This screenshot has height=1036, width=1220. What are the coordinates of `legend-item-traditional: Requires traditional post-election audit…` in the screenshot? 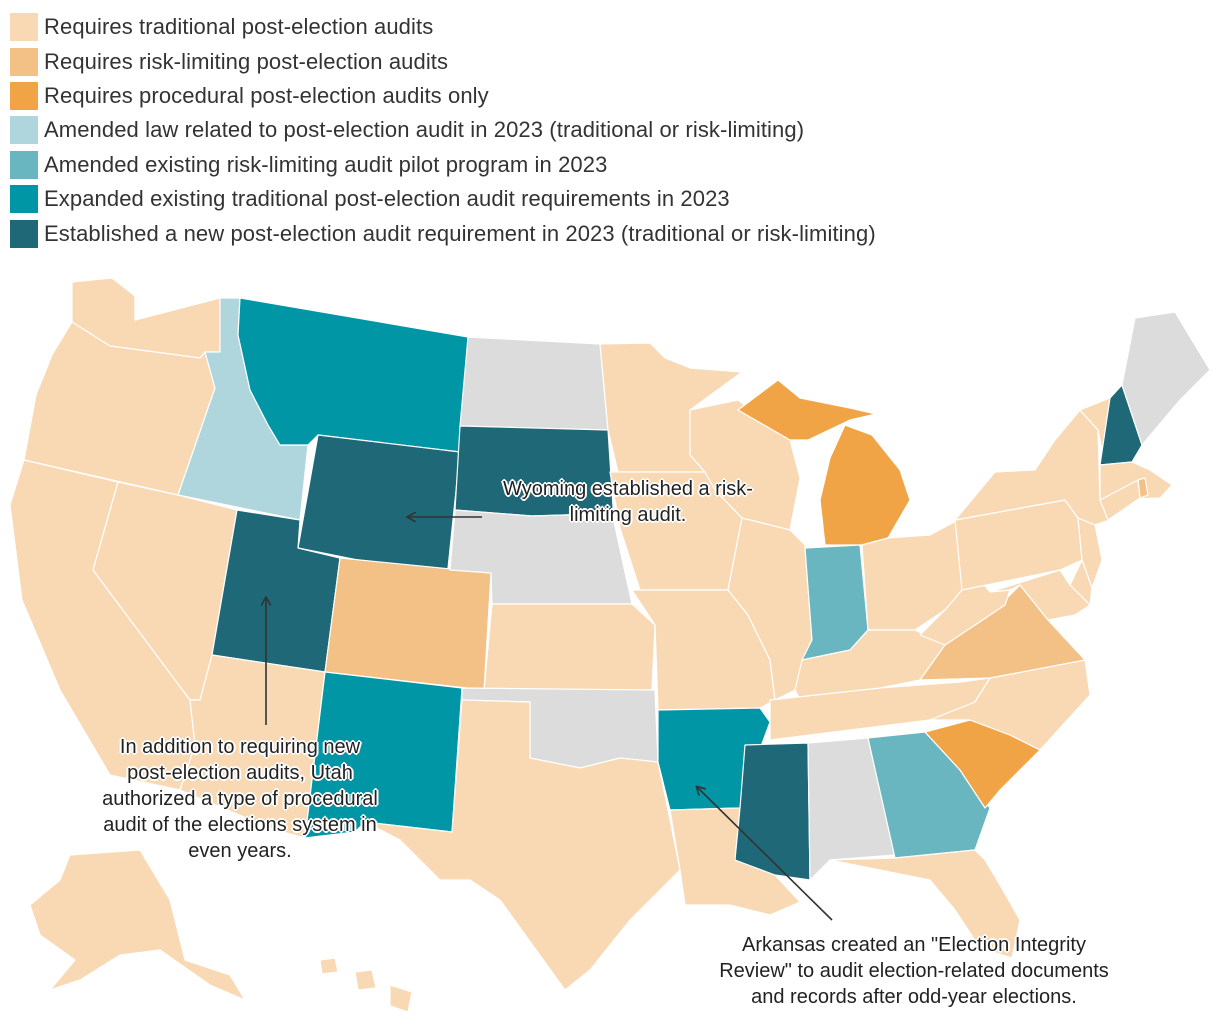 It's located at (443, 27).